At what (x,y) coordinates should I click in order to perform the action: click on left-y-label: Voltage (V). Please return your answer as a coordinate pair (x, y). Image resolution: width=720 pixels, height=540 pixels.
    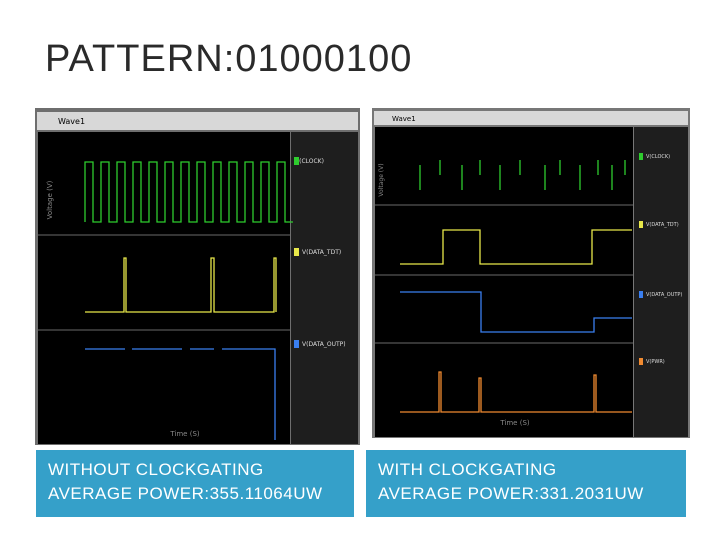
    Looking at the image, I should click on (50, 199).